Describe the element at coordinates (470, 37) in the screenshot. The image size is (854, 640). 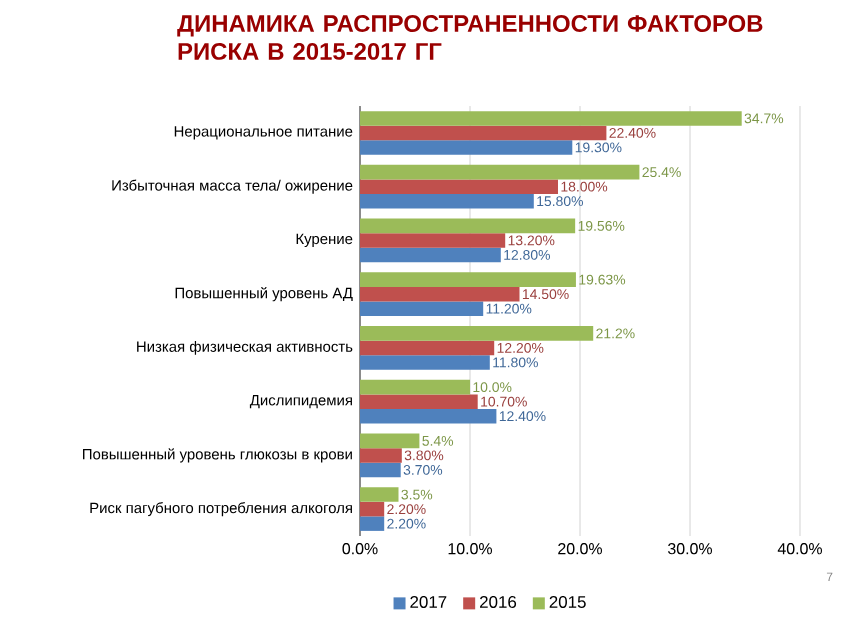
I see `chart-title: ДИНАМИКА РАСПРОСТРАНЕННОСТИ ФАКТОРОВ РИСКА В 2015-2017 ГГ` at that location.